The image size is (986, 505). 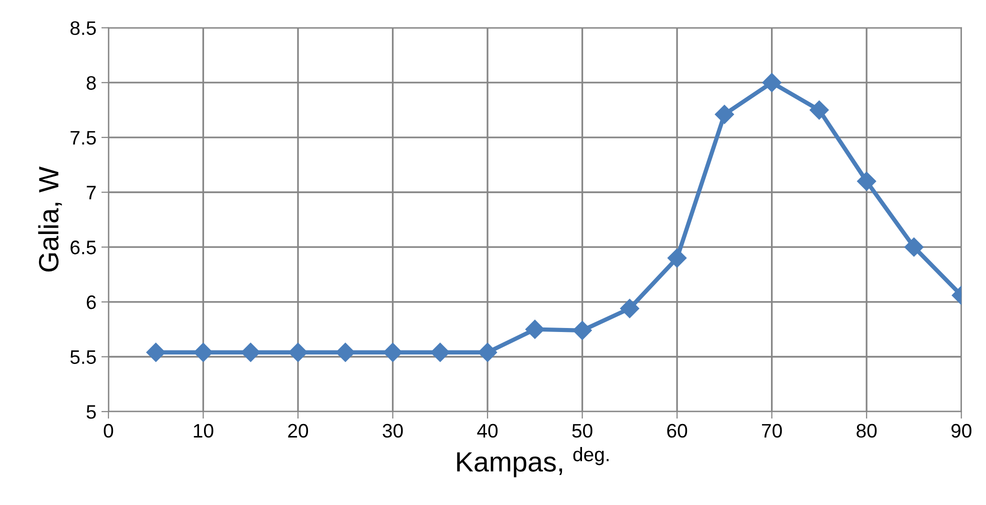 What do you see at coordinates (83, 138) in the screenshot?
I see `y-tick-label: 7.5` at bounding box center [83, 138].